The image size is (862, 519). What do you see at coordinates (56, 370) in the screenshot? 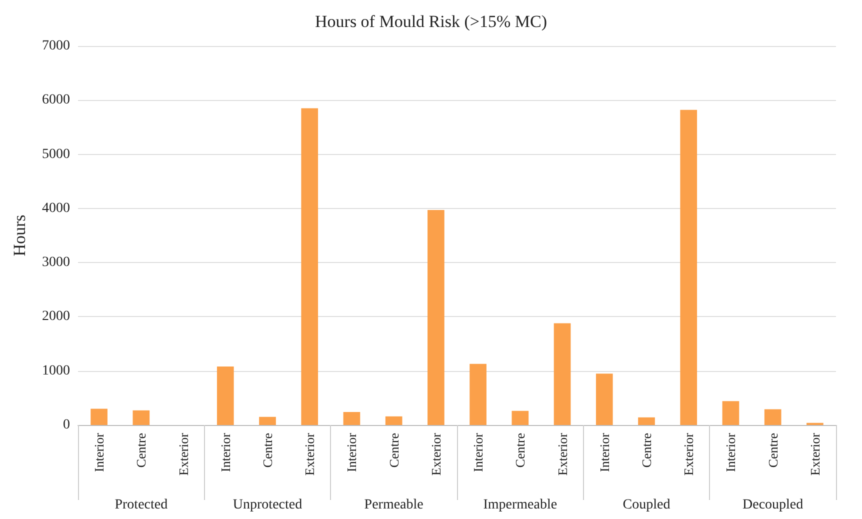
I see `y-tick-label: 1000` at bounding box center [56, 370].